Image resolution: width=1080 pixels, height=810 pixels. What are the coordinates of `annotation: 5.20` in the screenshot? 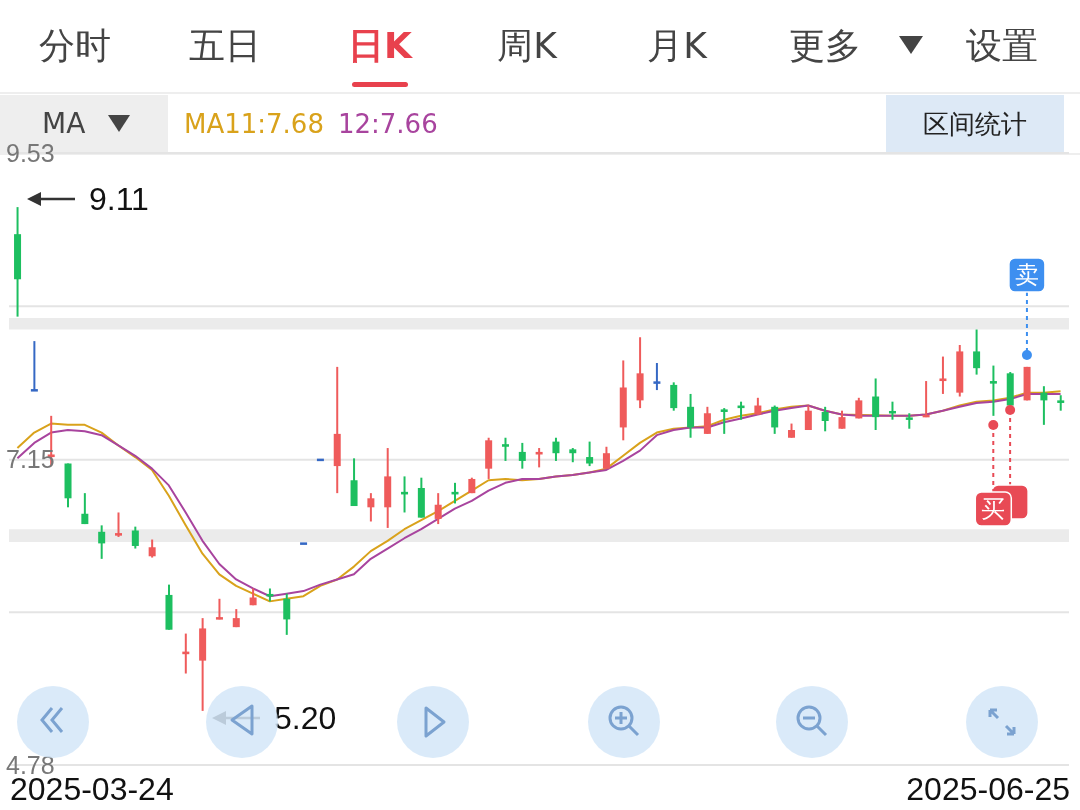 It's located at (305, 718).